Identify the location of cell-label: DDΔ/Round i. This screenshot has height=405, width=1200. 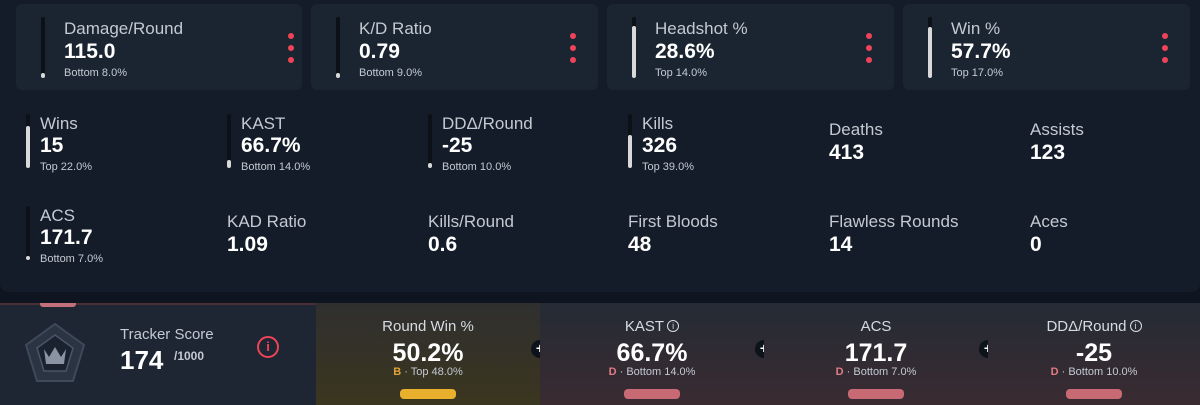
(1094, 326).